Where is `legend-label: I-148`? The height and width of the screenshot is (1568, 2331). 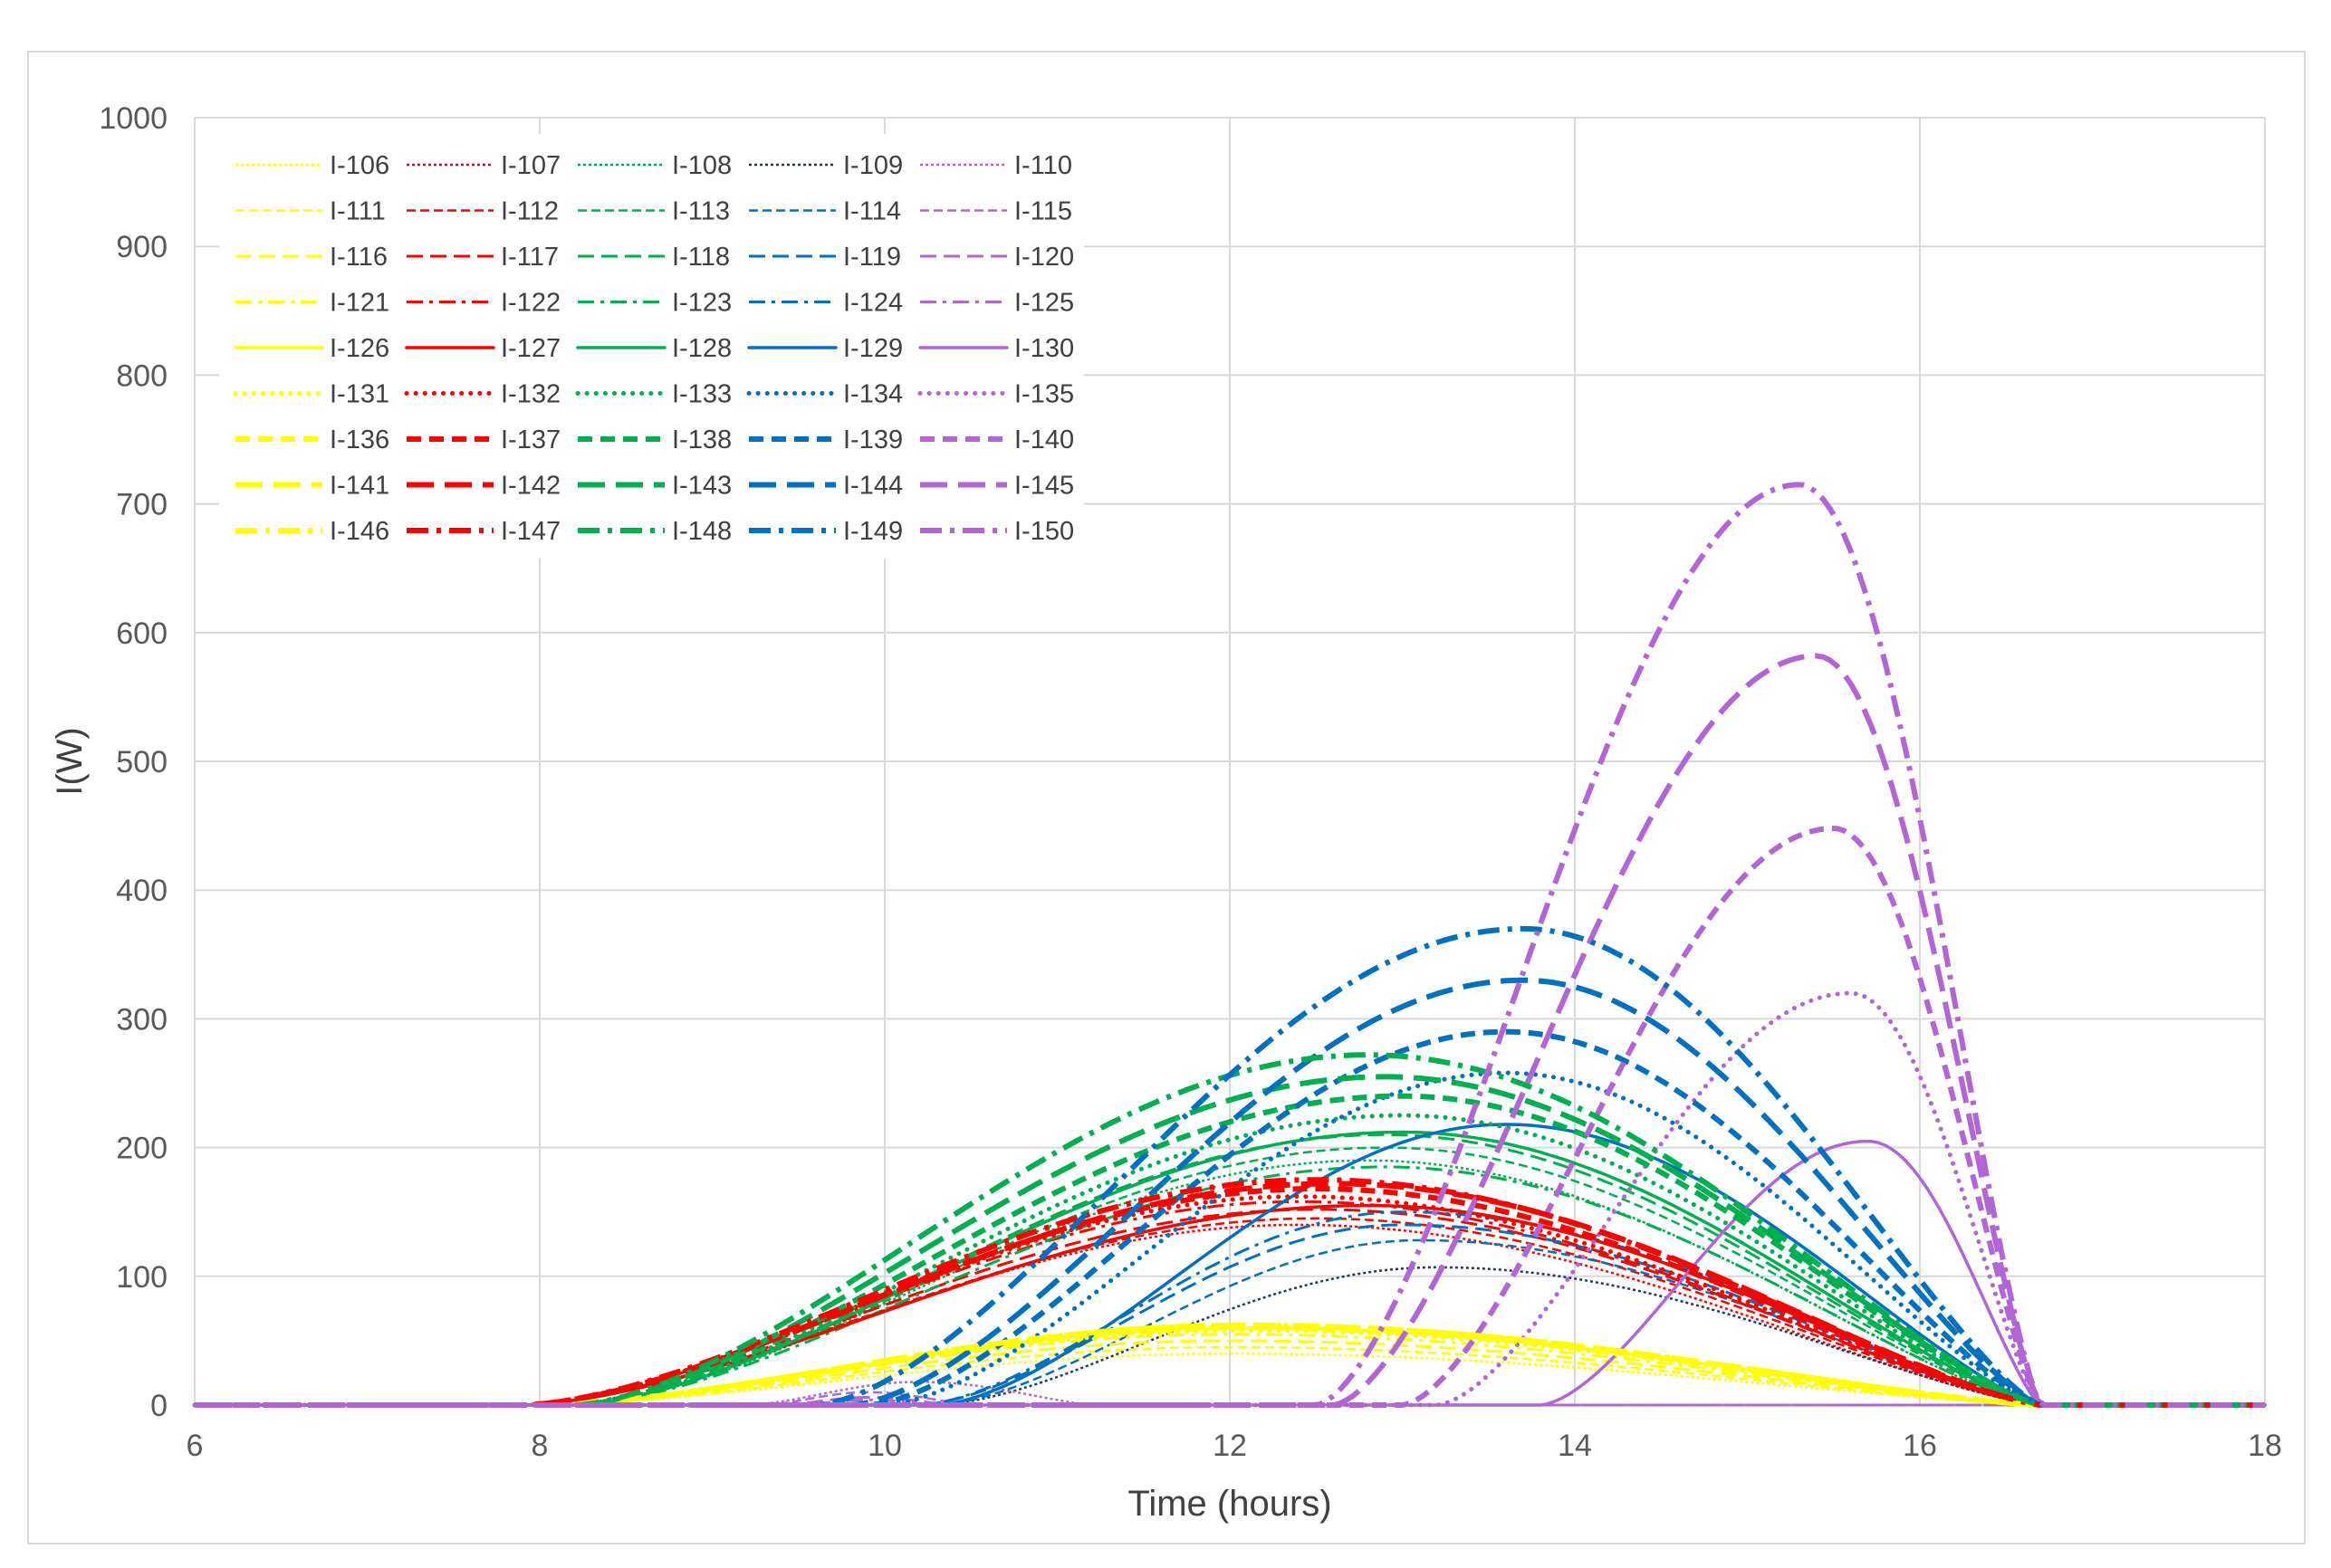 legend-label: I-148 is located at coordinates (702, 531).